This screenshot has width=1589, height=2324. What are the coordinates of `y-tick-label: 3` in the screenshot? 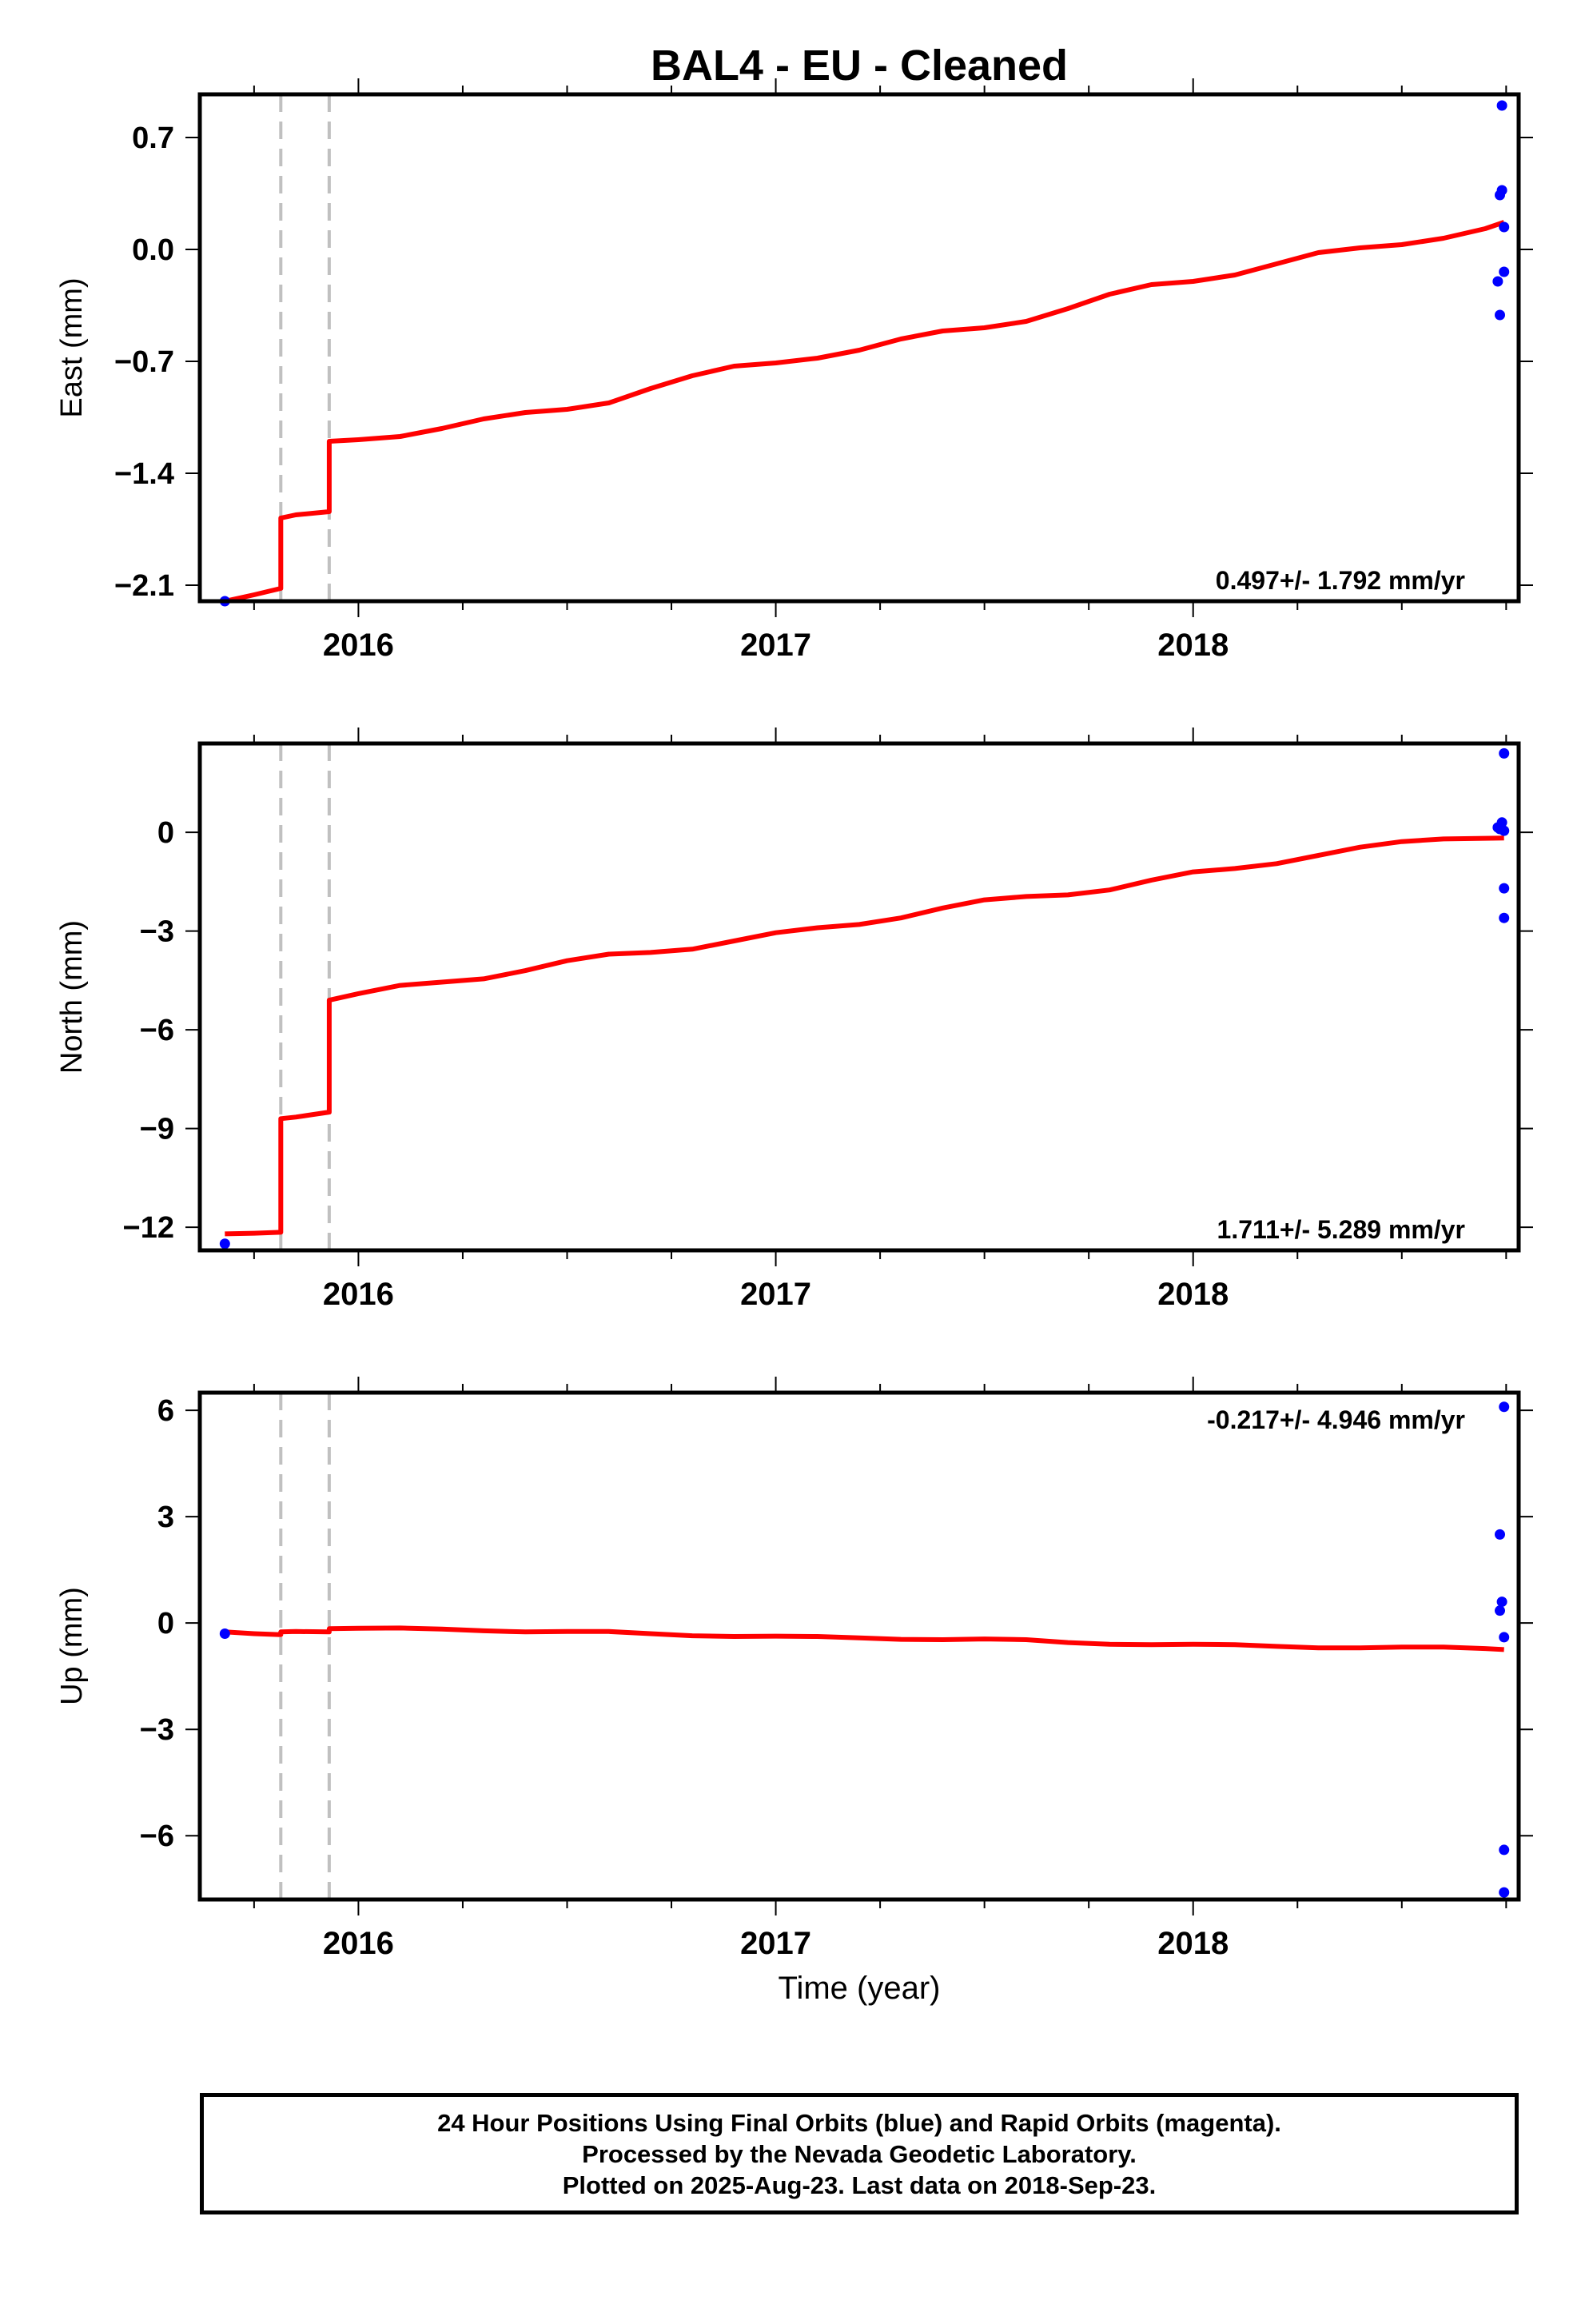 It's located at (165, 1518).